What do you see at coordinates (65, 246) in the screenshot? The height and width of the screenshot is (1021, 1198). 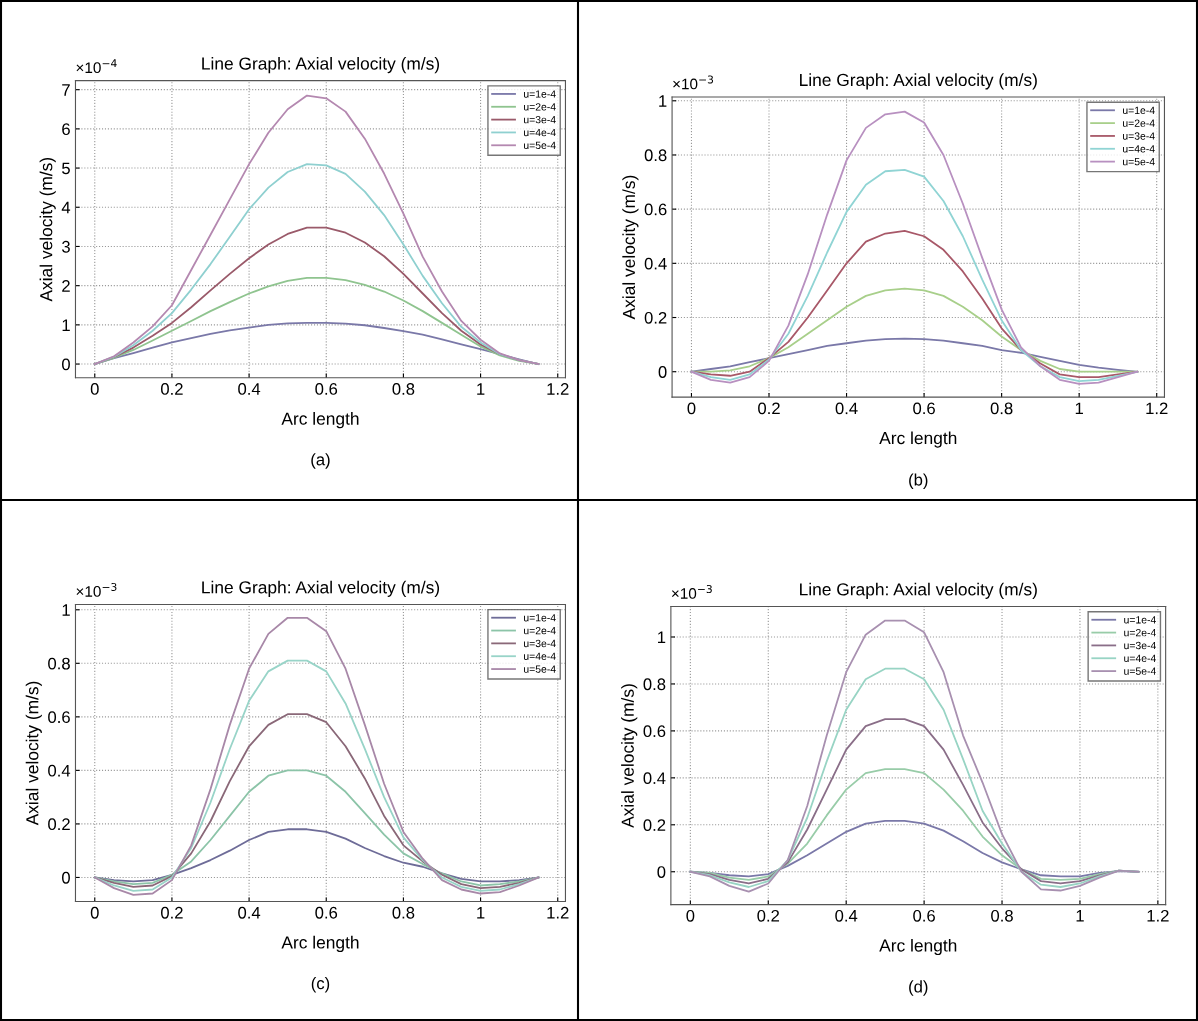 I see `y-tick-label: 3` at bounding box center [65, 246].